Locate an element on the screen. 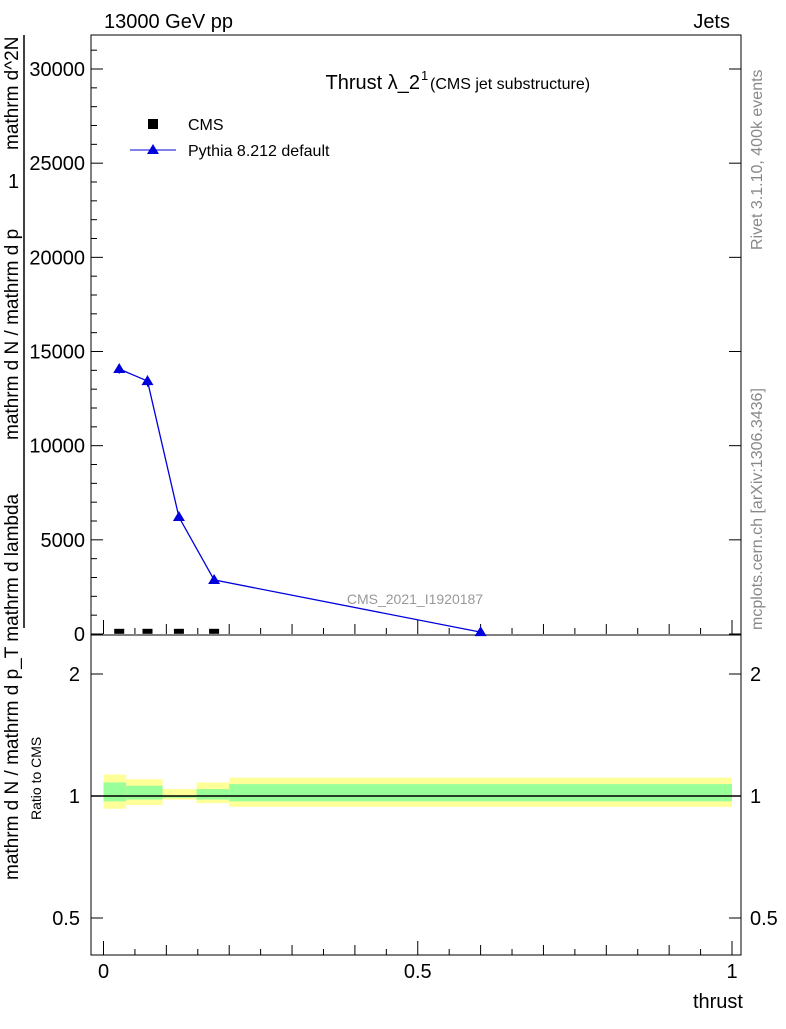  y-tick-label: 0 is located at coordinates (79, 635).